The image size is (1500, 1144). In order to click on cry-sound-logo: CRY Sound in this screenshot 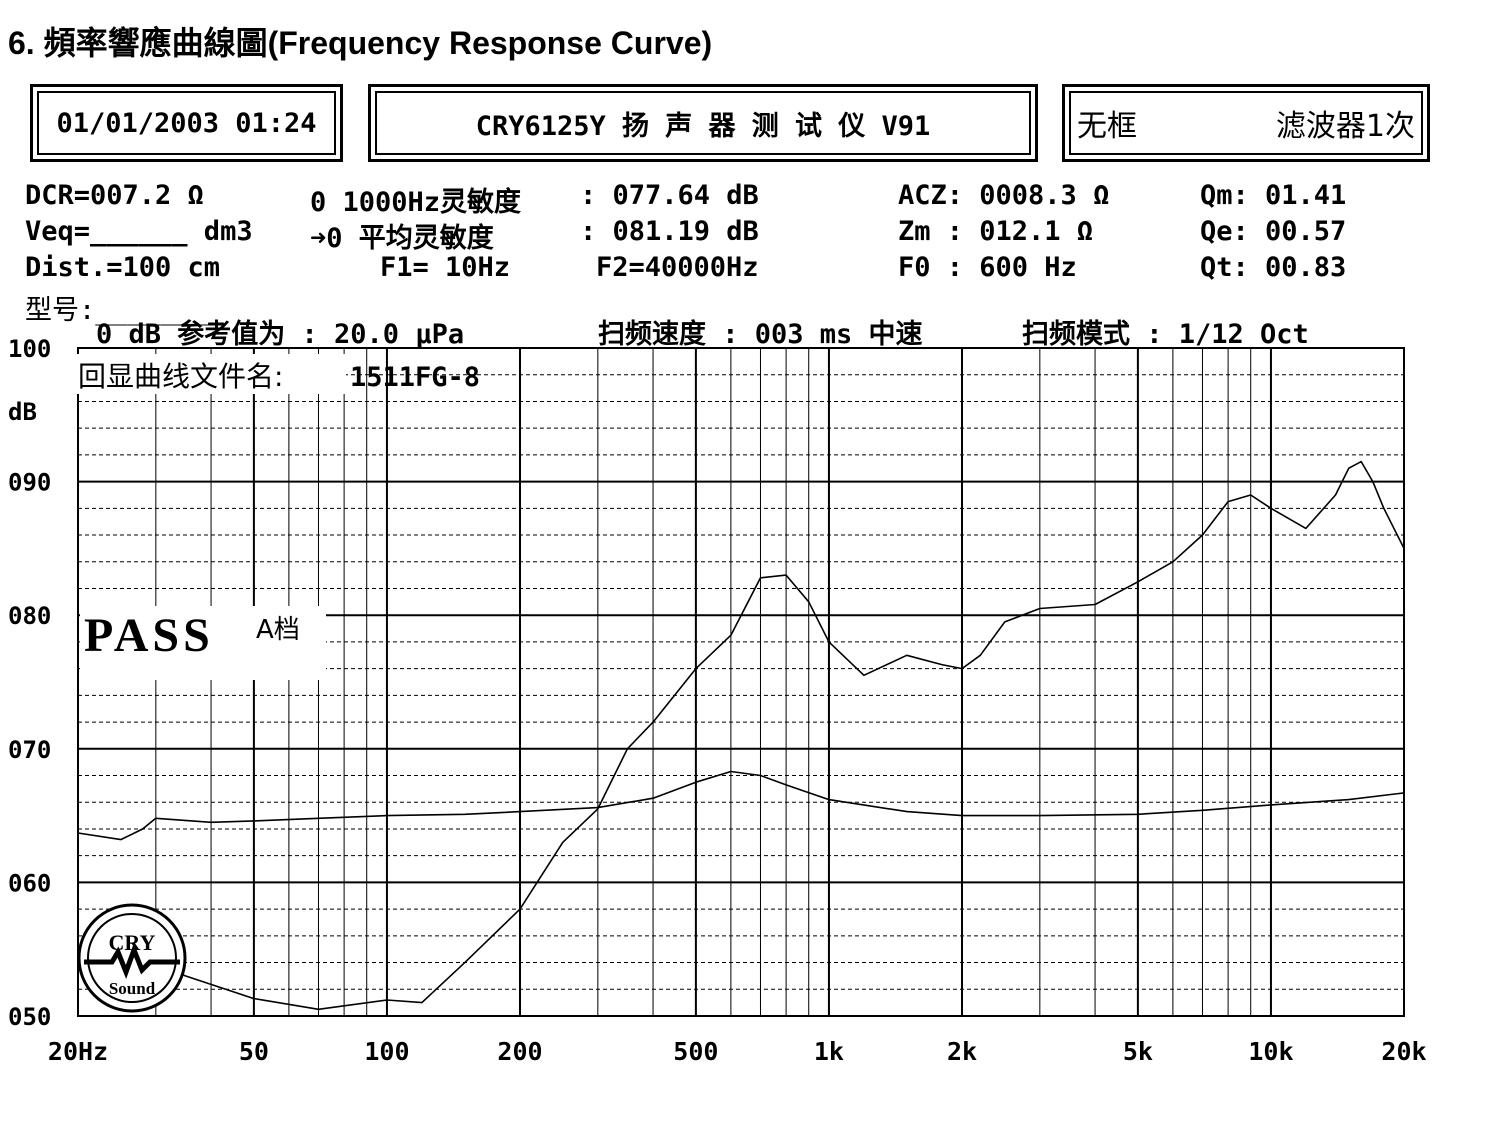, I will do `click(132, 958)`.